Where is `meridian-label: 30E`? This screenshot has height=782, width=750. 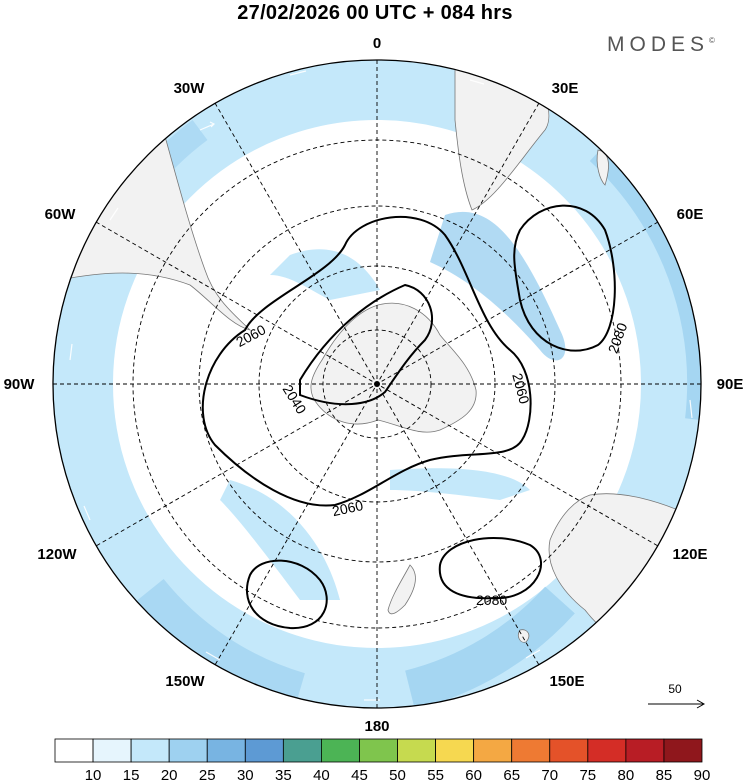 meridian-label: 30E is located at coordinates (565, 88).